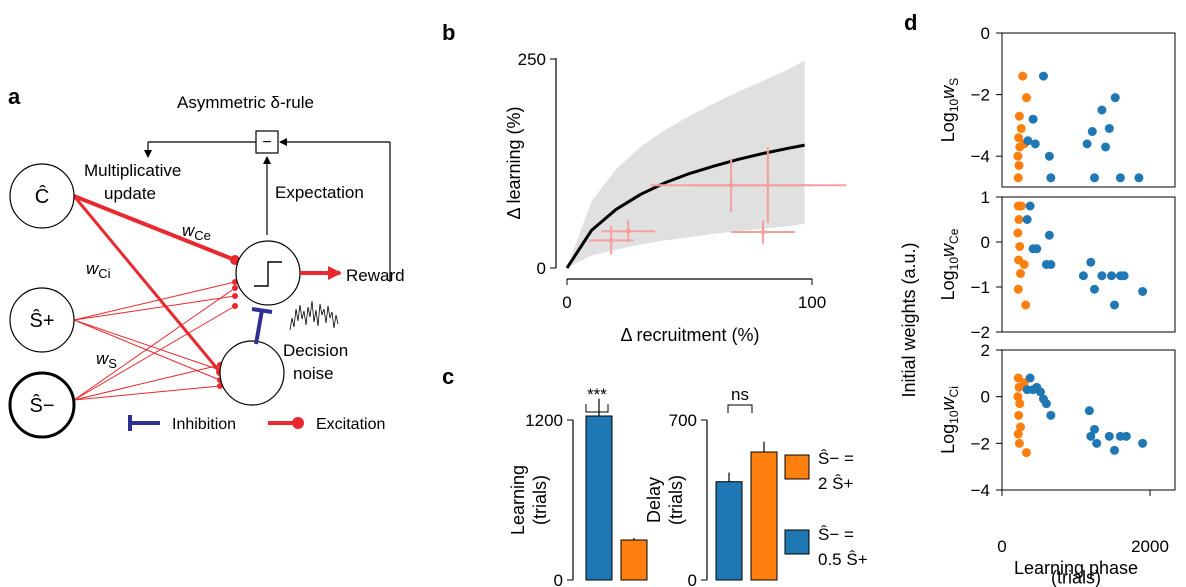 This screenshot has width=1186, height=587. Describe the element at coordinates (692, 579) in the screenshot. I see `c2-ytick-label-0: 0` at that location.